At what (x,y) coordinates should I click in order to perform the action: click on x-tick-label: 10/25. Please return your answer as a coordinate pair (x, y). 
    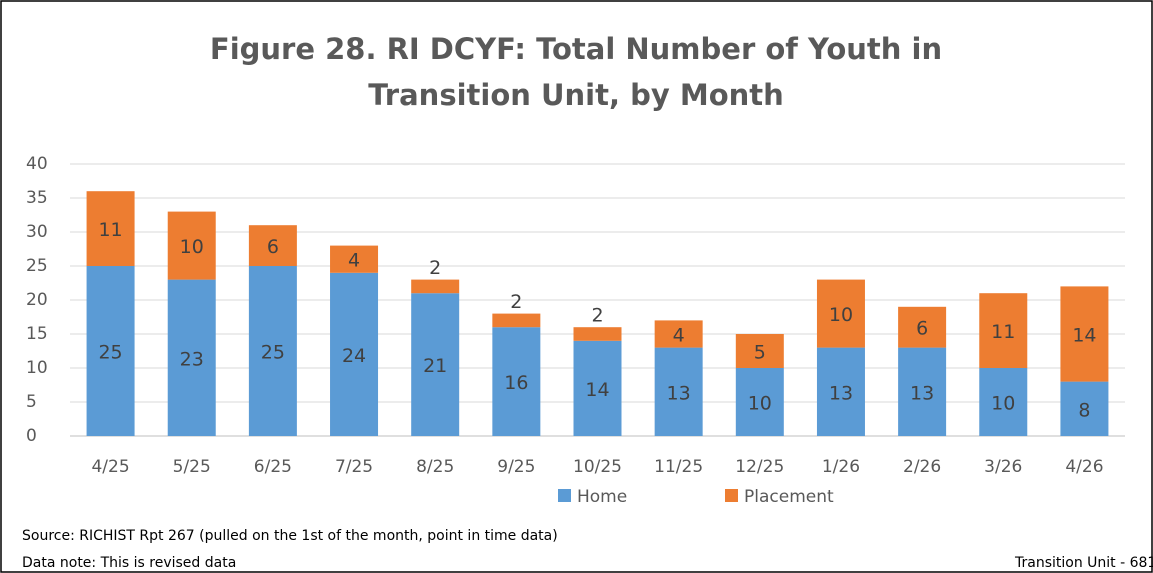
    Looking at the image, I should click on (597, 467).